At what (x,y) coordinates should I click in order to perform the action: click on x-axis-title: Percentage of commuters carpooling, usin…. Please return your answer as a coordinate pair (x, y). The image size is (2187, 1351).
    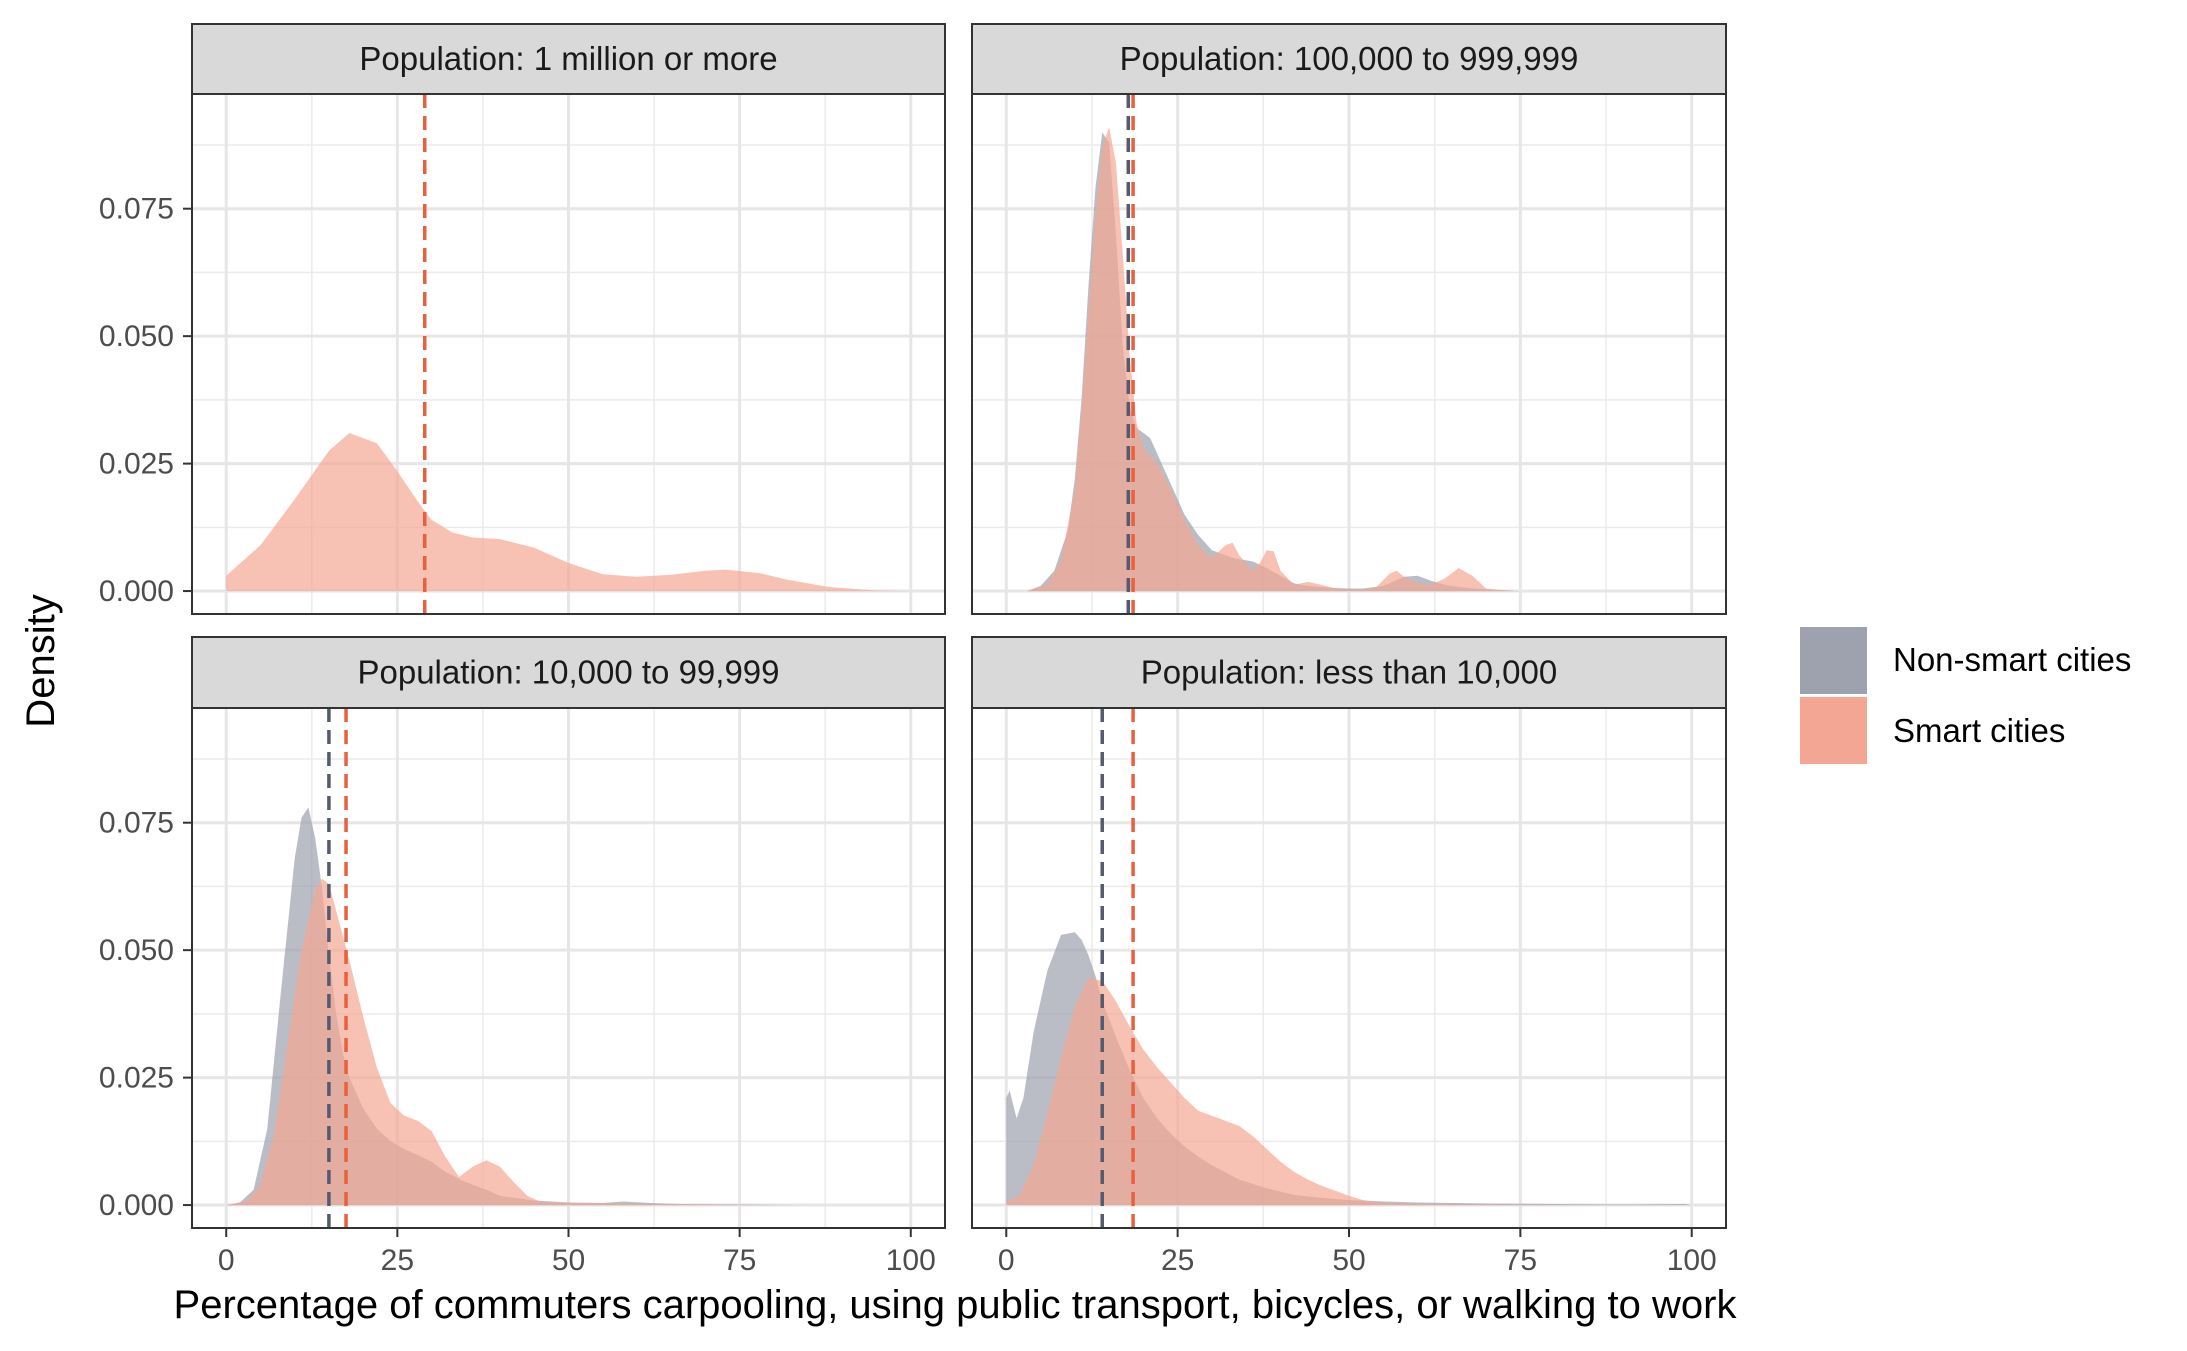
    Looking at the image, I should click on (956, 1305).